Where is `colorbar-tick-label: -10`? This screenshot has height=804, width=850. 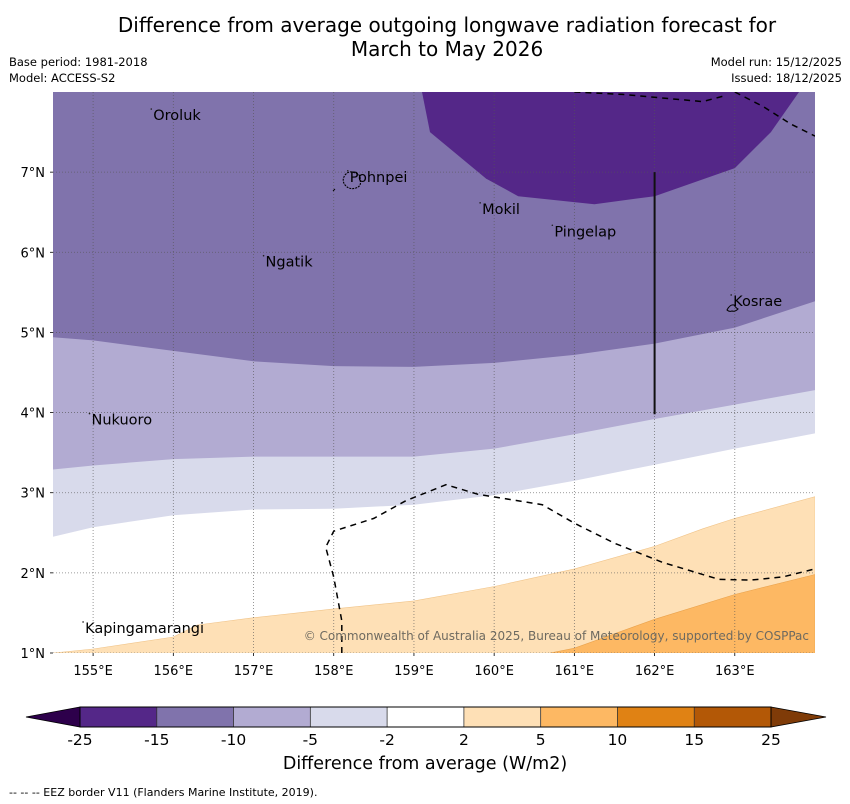
colorbar-tick-label: -10 is located at coordinates (233, 740).